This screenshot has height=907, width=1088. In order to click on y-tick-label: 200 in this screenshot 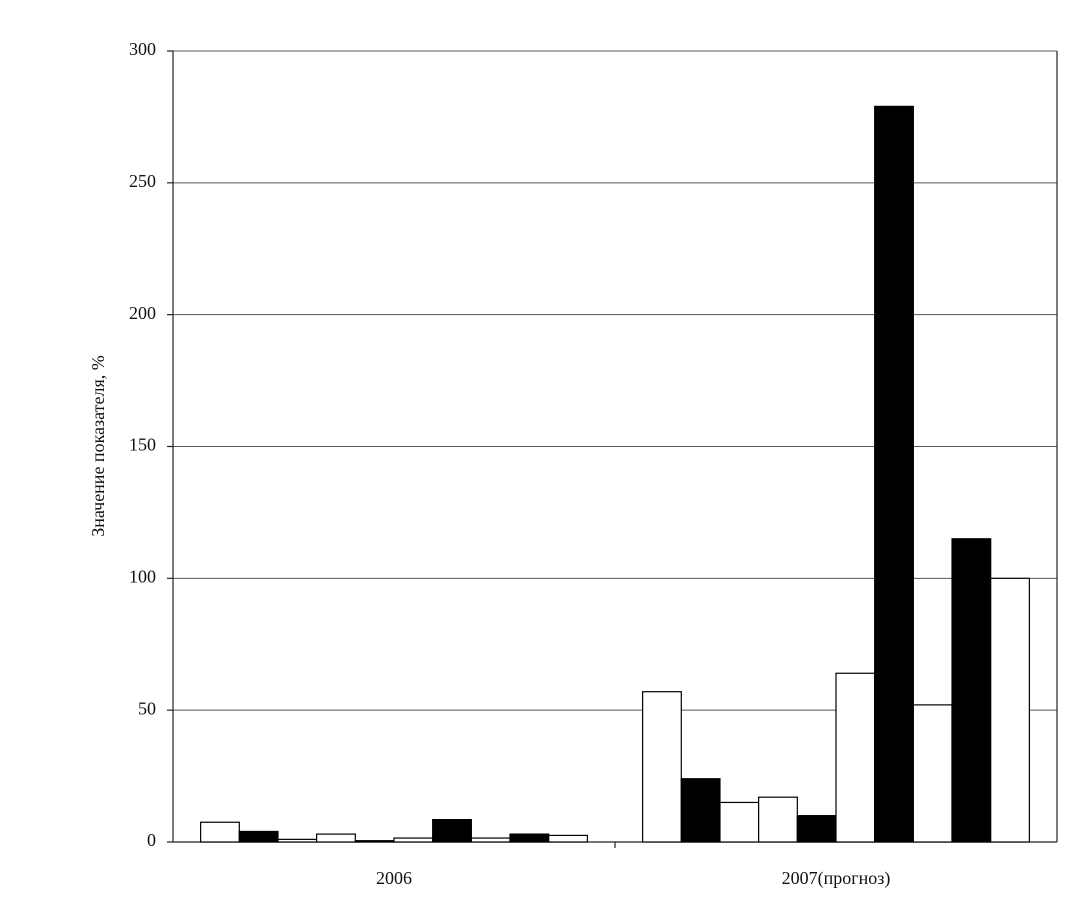, I will do `click(142, 313)`.